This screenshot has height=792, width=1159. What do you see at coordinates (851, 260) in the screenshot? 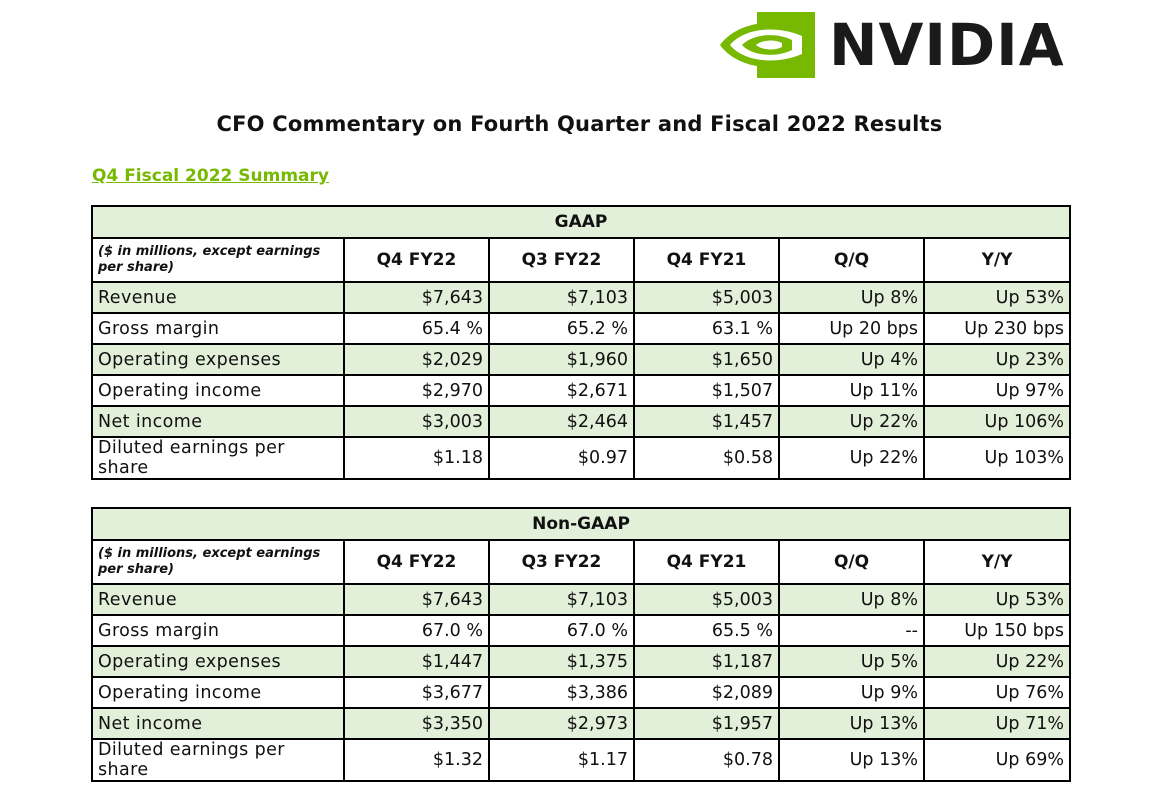
I see `gaap-col-qq: Q/Q` at bounding box center [851, 260].